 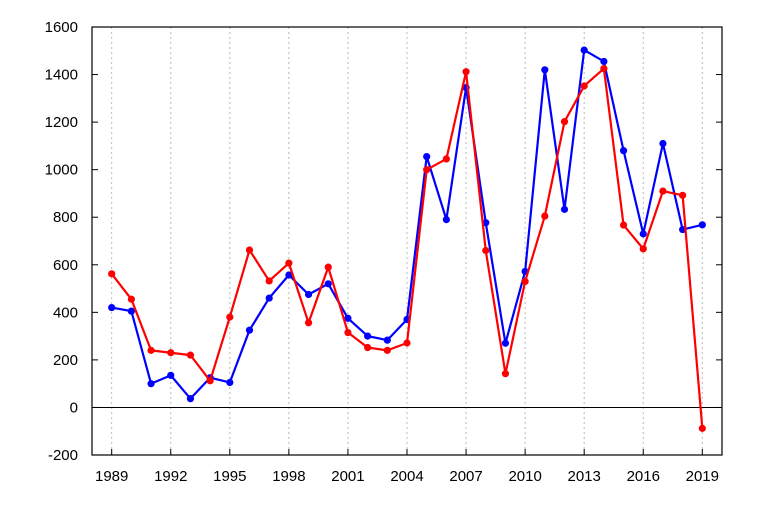 I want to click on x-tick-label: 2013, so click(x=584, y=476).